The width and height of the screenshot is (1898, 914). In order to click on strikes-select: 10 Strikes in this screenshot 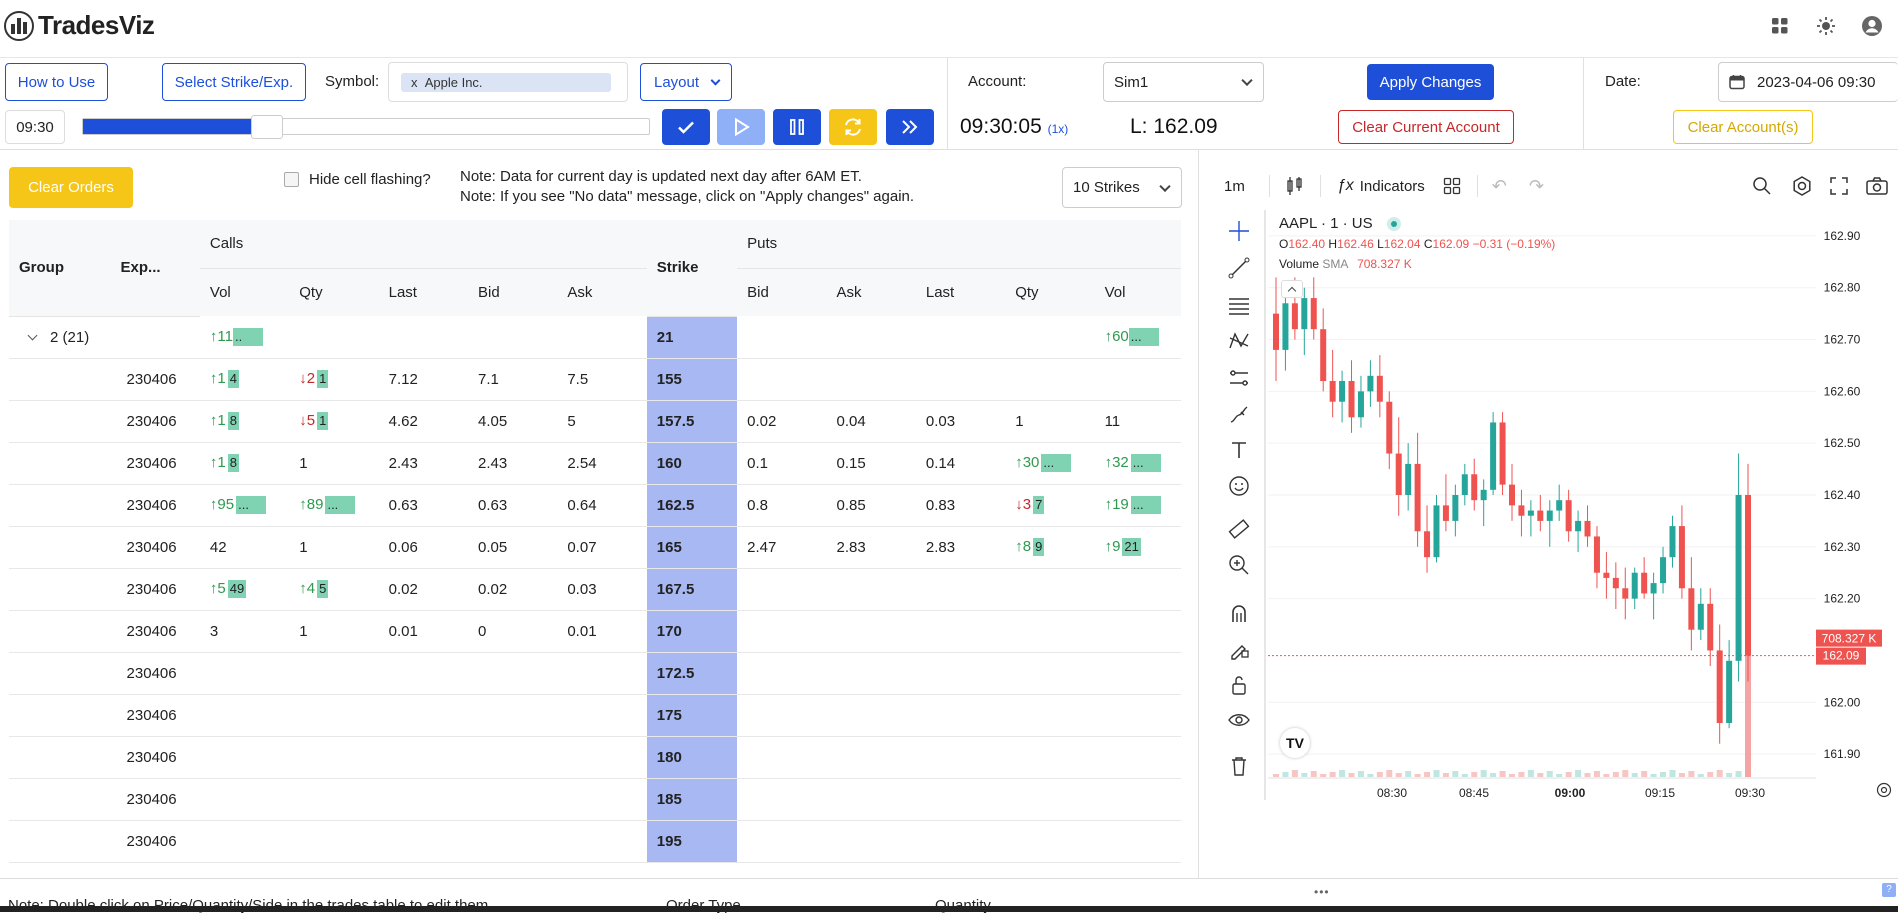, I will do `click(1122, 187)`.